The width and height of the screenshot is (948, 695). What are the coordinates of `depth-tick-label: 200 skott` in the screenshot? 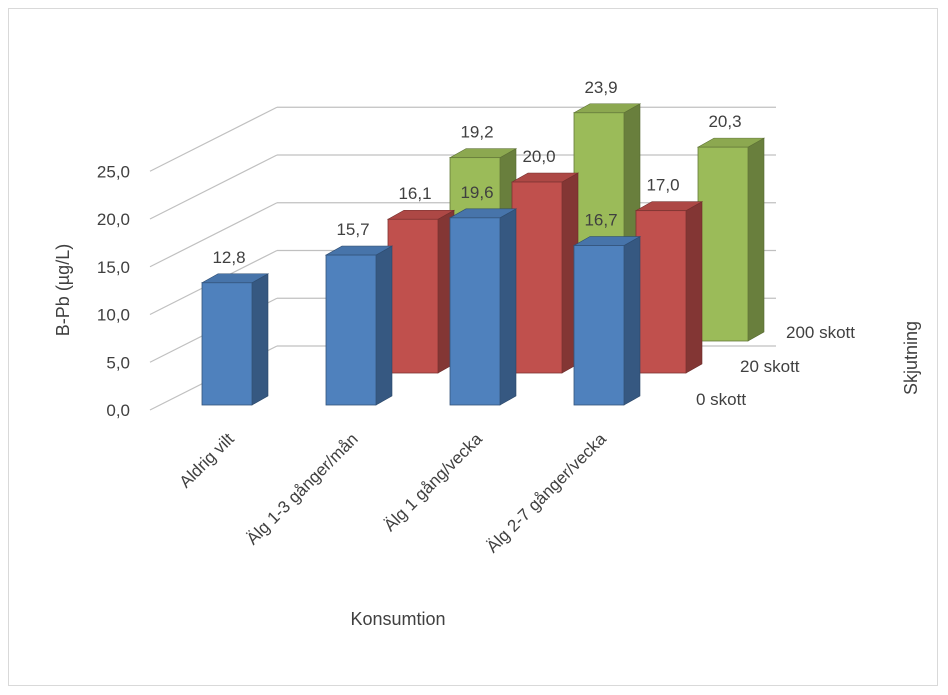 It's located at (820, 332).